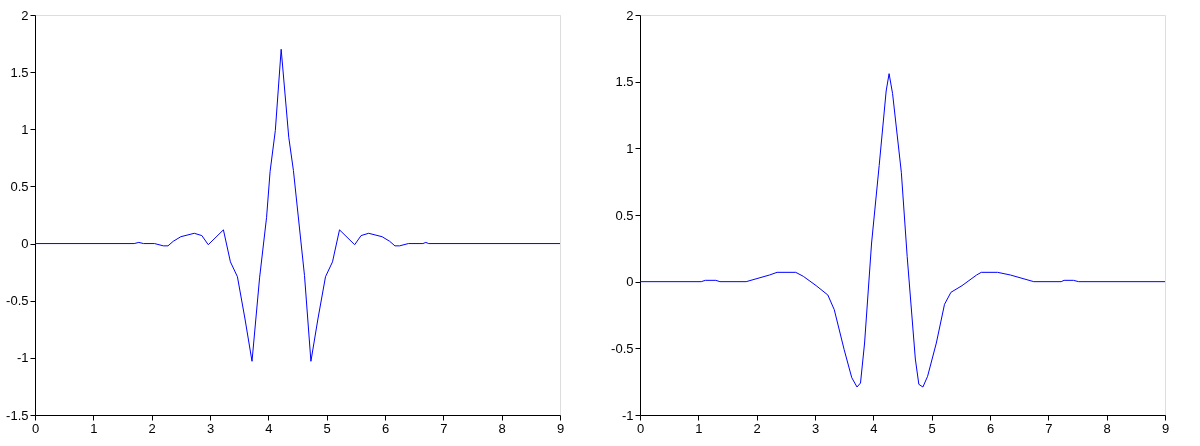 Image resolution: width=1200 pixels, height=446 pixels. Describe the element at coordinates (17, 415) in the screenshot. I see `y-tick-label: -1.5` at that location.